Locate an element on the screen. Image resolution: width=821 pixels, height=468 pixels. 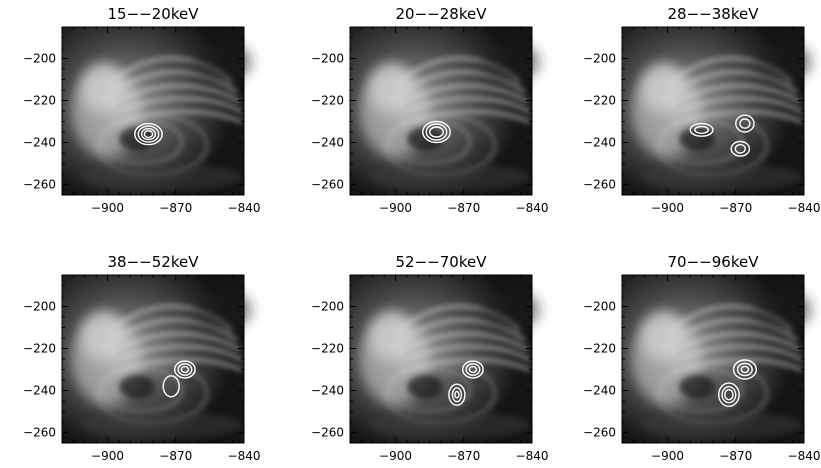
panel-6: −900 −870 −840 −200 −220 −240 −260 70−−96keV is located at coordinates (701, 358).